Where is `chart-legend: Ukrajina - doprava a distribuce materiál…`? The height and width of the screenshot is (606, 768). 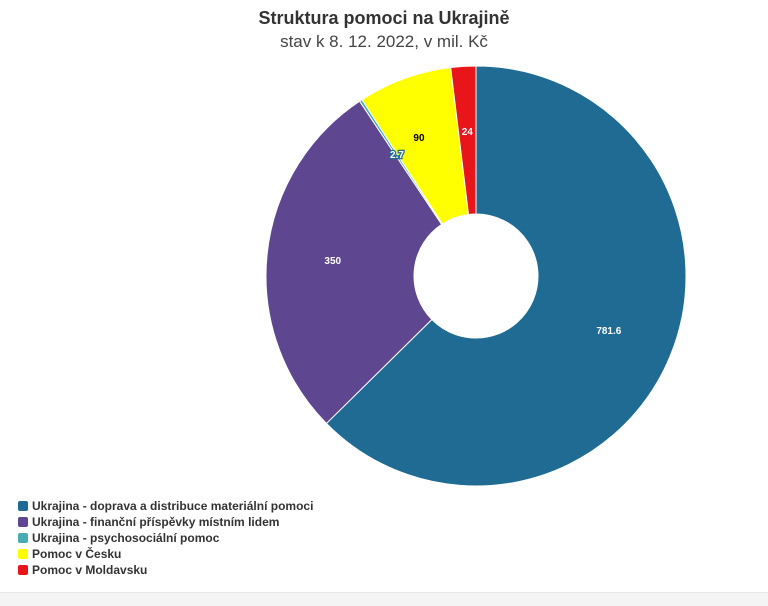
chart-legend: Ukrajina - doprava a distribuce materiál… is located at coordinates (165, 538).